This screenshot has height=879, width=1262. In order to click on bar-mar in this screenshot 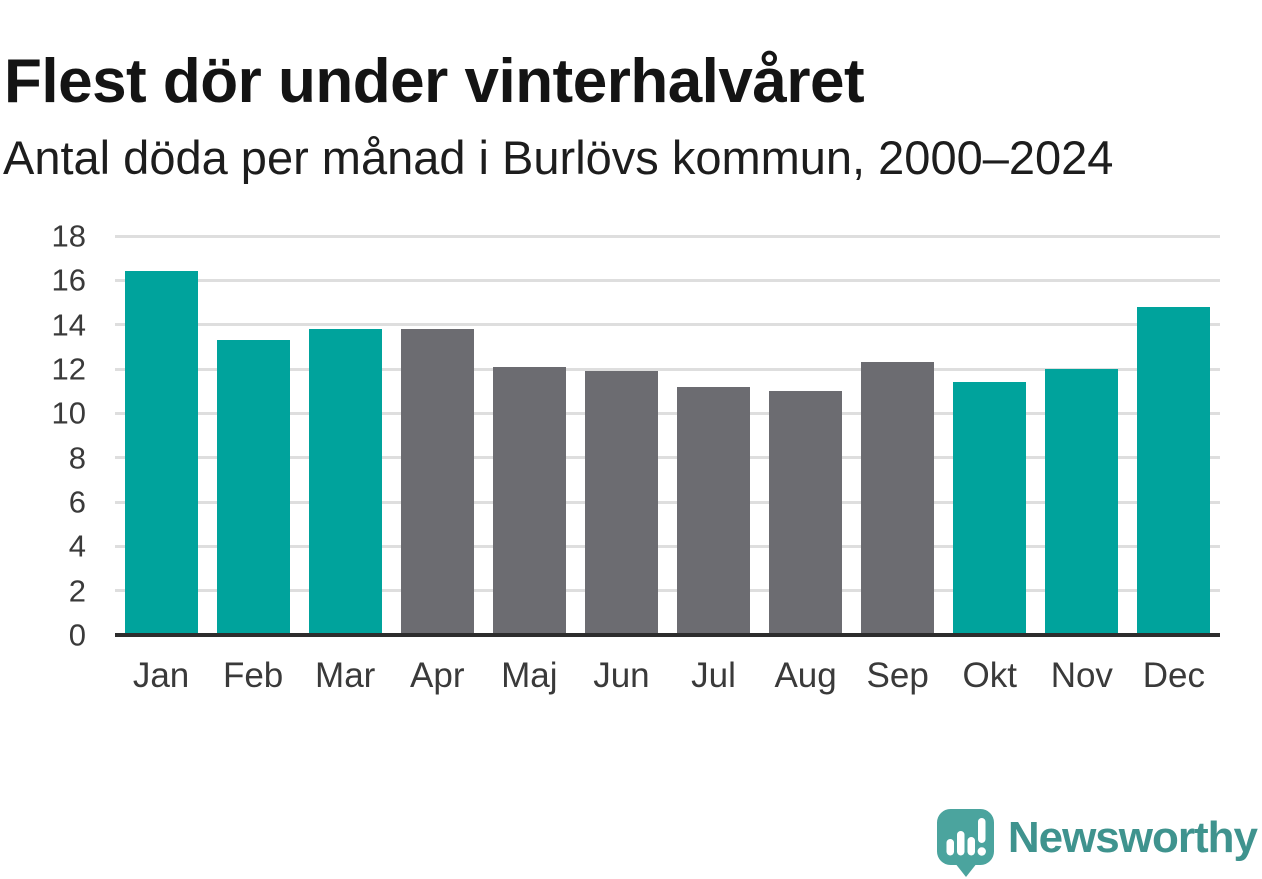, I will do `click(345, 482)`.